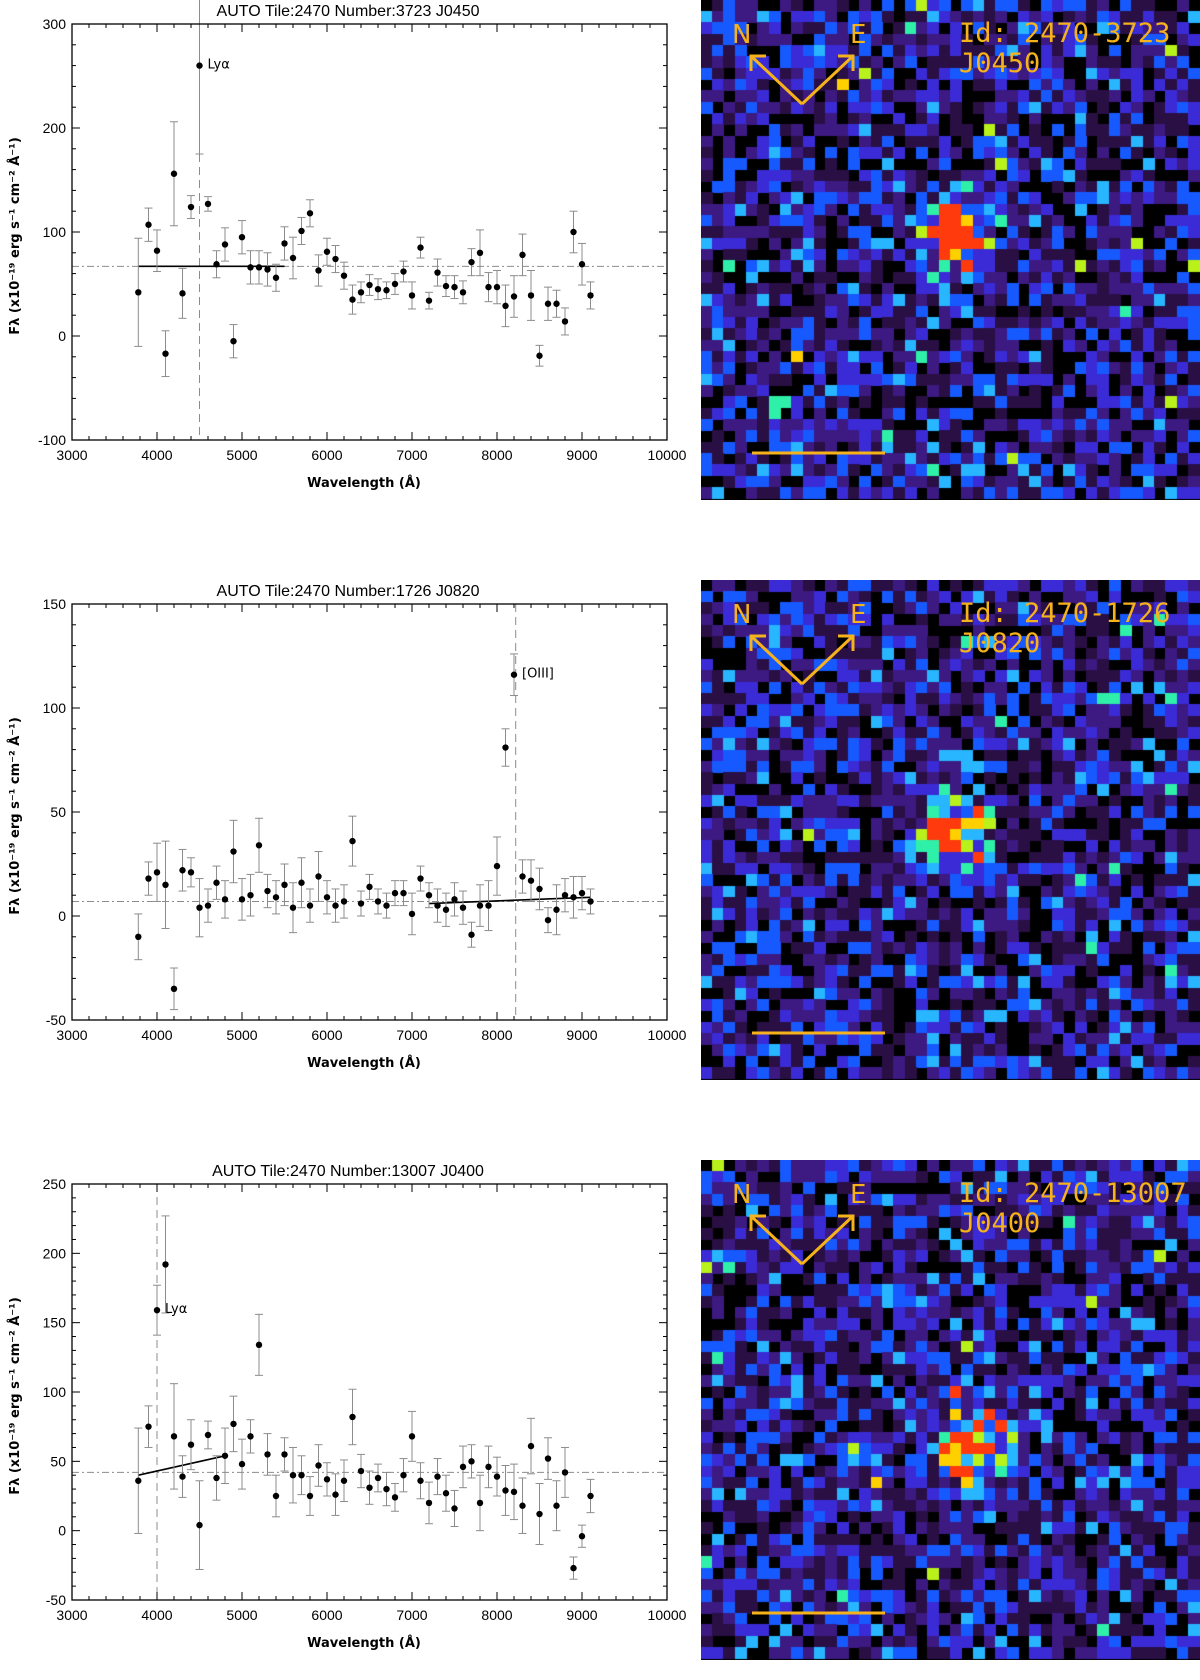 The width and height of the screenshot is (1200, 1680). Describe the element at coordinates (667, 455) in the screenshot. I see `x-tick-label: 10000` at that location.